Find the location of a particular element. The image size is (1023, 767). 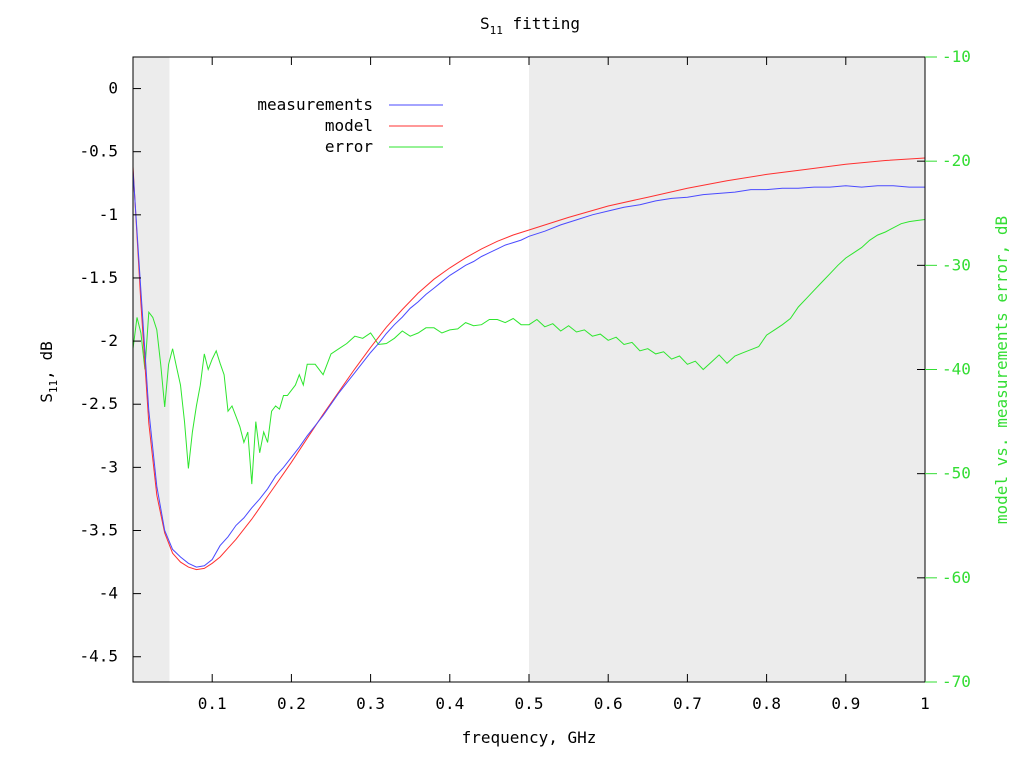

x-tick-label: 0.3 is located at coordinates (370, 703).